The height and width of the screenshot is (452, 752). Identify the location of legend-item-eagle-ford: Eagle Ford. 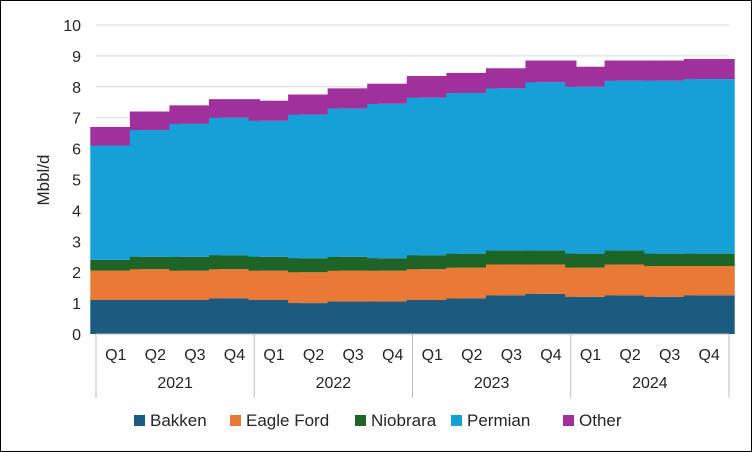
(279, 420).